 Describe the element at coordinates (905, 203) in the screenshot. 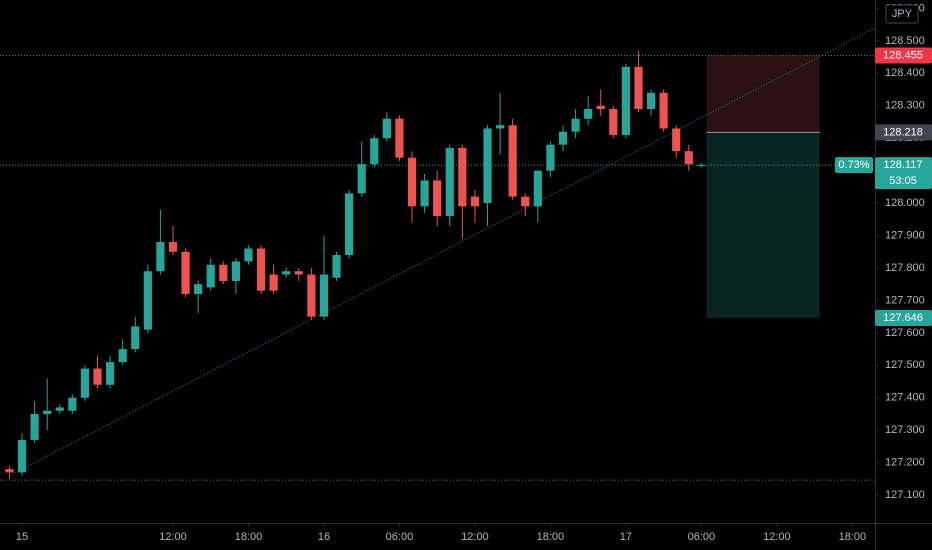

I see `y-tick-label: 128.000` at that location.